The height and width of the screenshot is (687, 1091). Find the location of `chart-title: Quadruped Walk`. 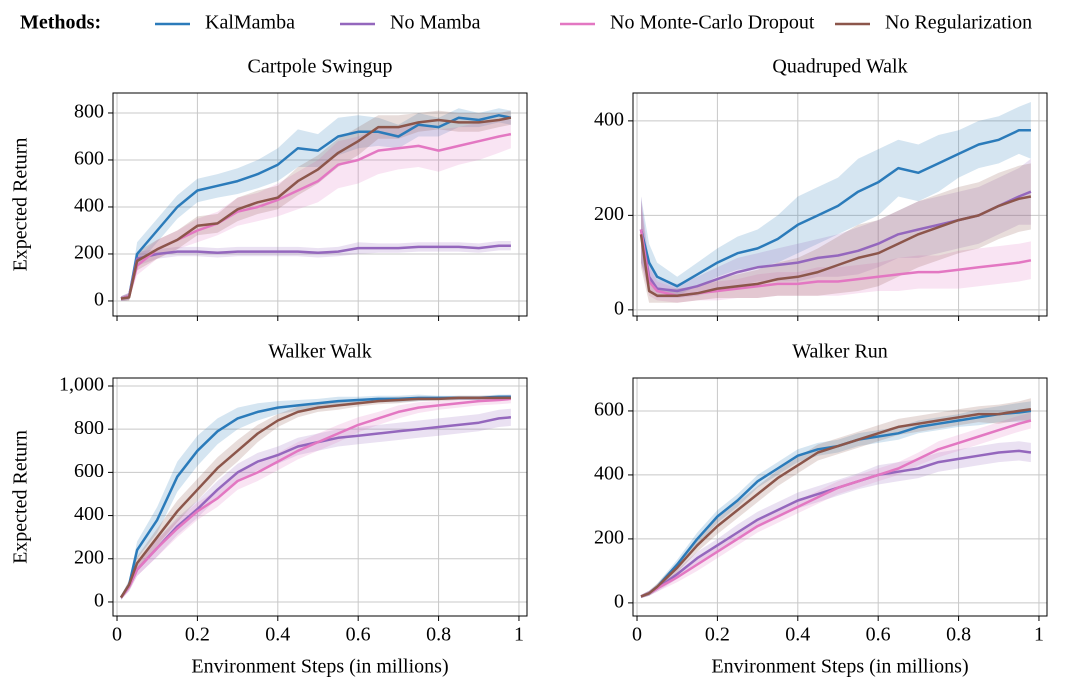

chart-title: Quadruped Walk is located at coordinates (839, 67).